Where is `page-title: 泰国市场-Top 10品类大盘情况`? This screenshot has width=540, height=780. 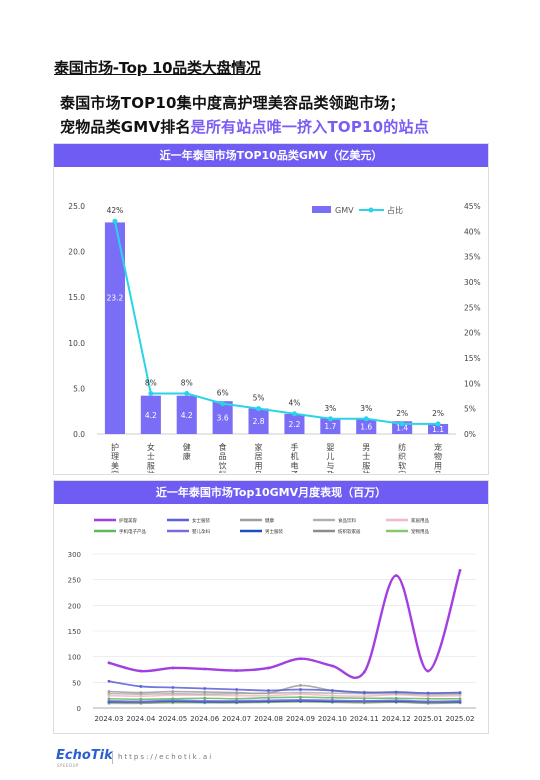
page-title: 泰国市场-Top 10品类大盘情况 is located at coordinates (157, 68).